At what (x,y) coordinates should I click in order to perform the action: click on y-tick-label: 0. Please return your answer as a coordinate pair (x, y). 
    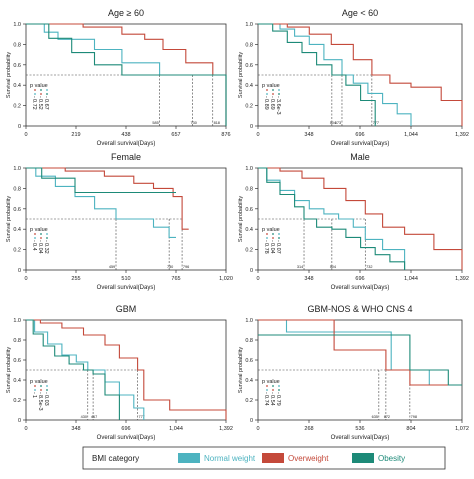
    Looking at the image, I should click on (19, 127).